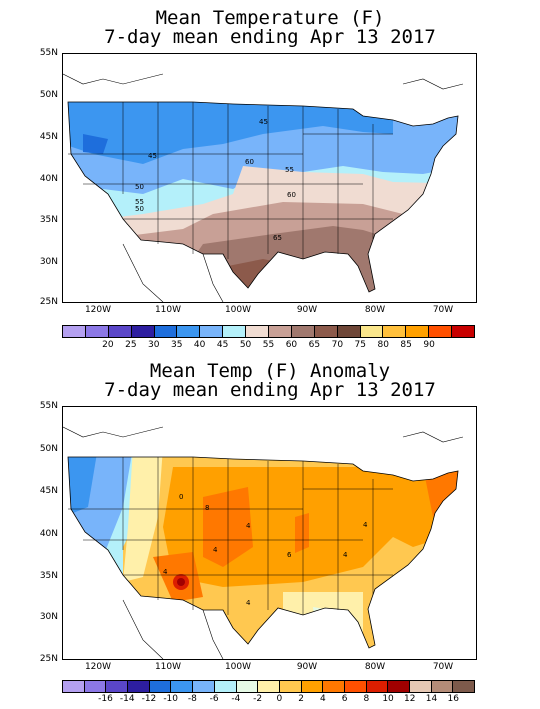  I want to click on legend-label: -4, so click(236, 699).